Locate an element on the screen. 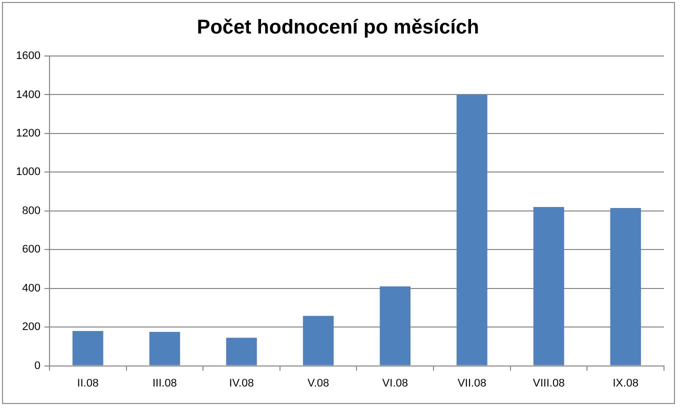  x-tick-label: II.08 is located at coordinates (88, 383).